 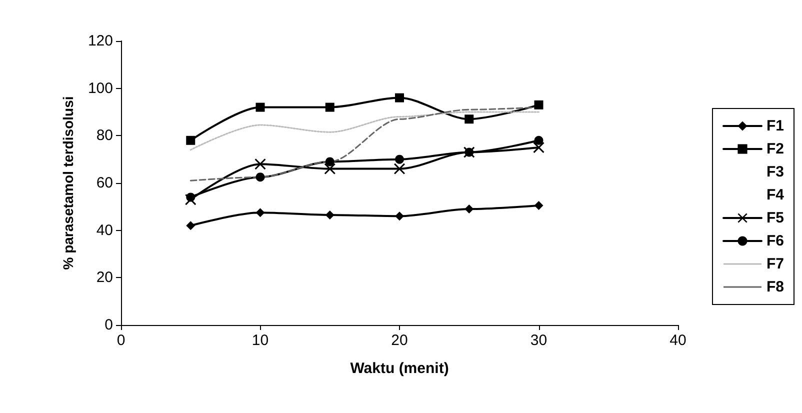 I want to click on y-tick-label: 0, so click(x=108, y=325).